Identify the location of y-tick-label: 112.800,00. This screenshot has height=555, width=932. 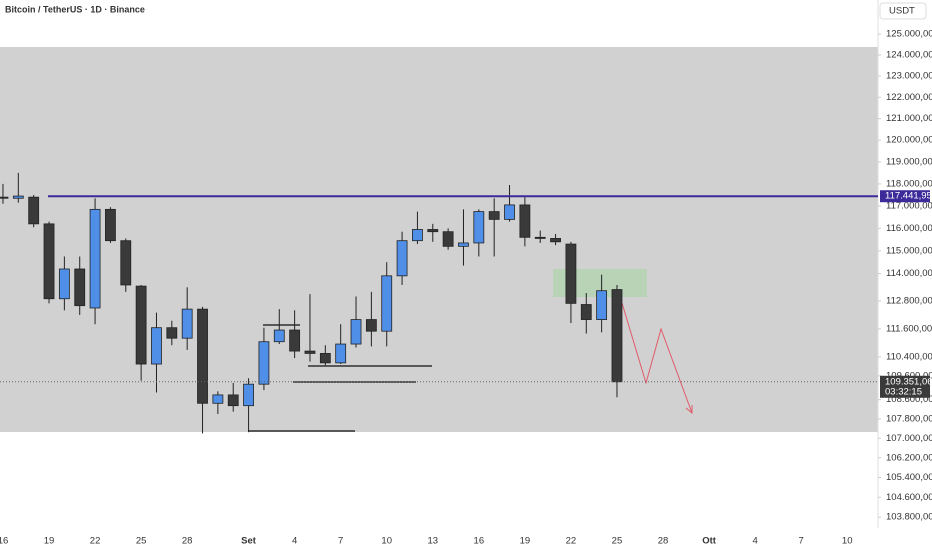
(909, 301).